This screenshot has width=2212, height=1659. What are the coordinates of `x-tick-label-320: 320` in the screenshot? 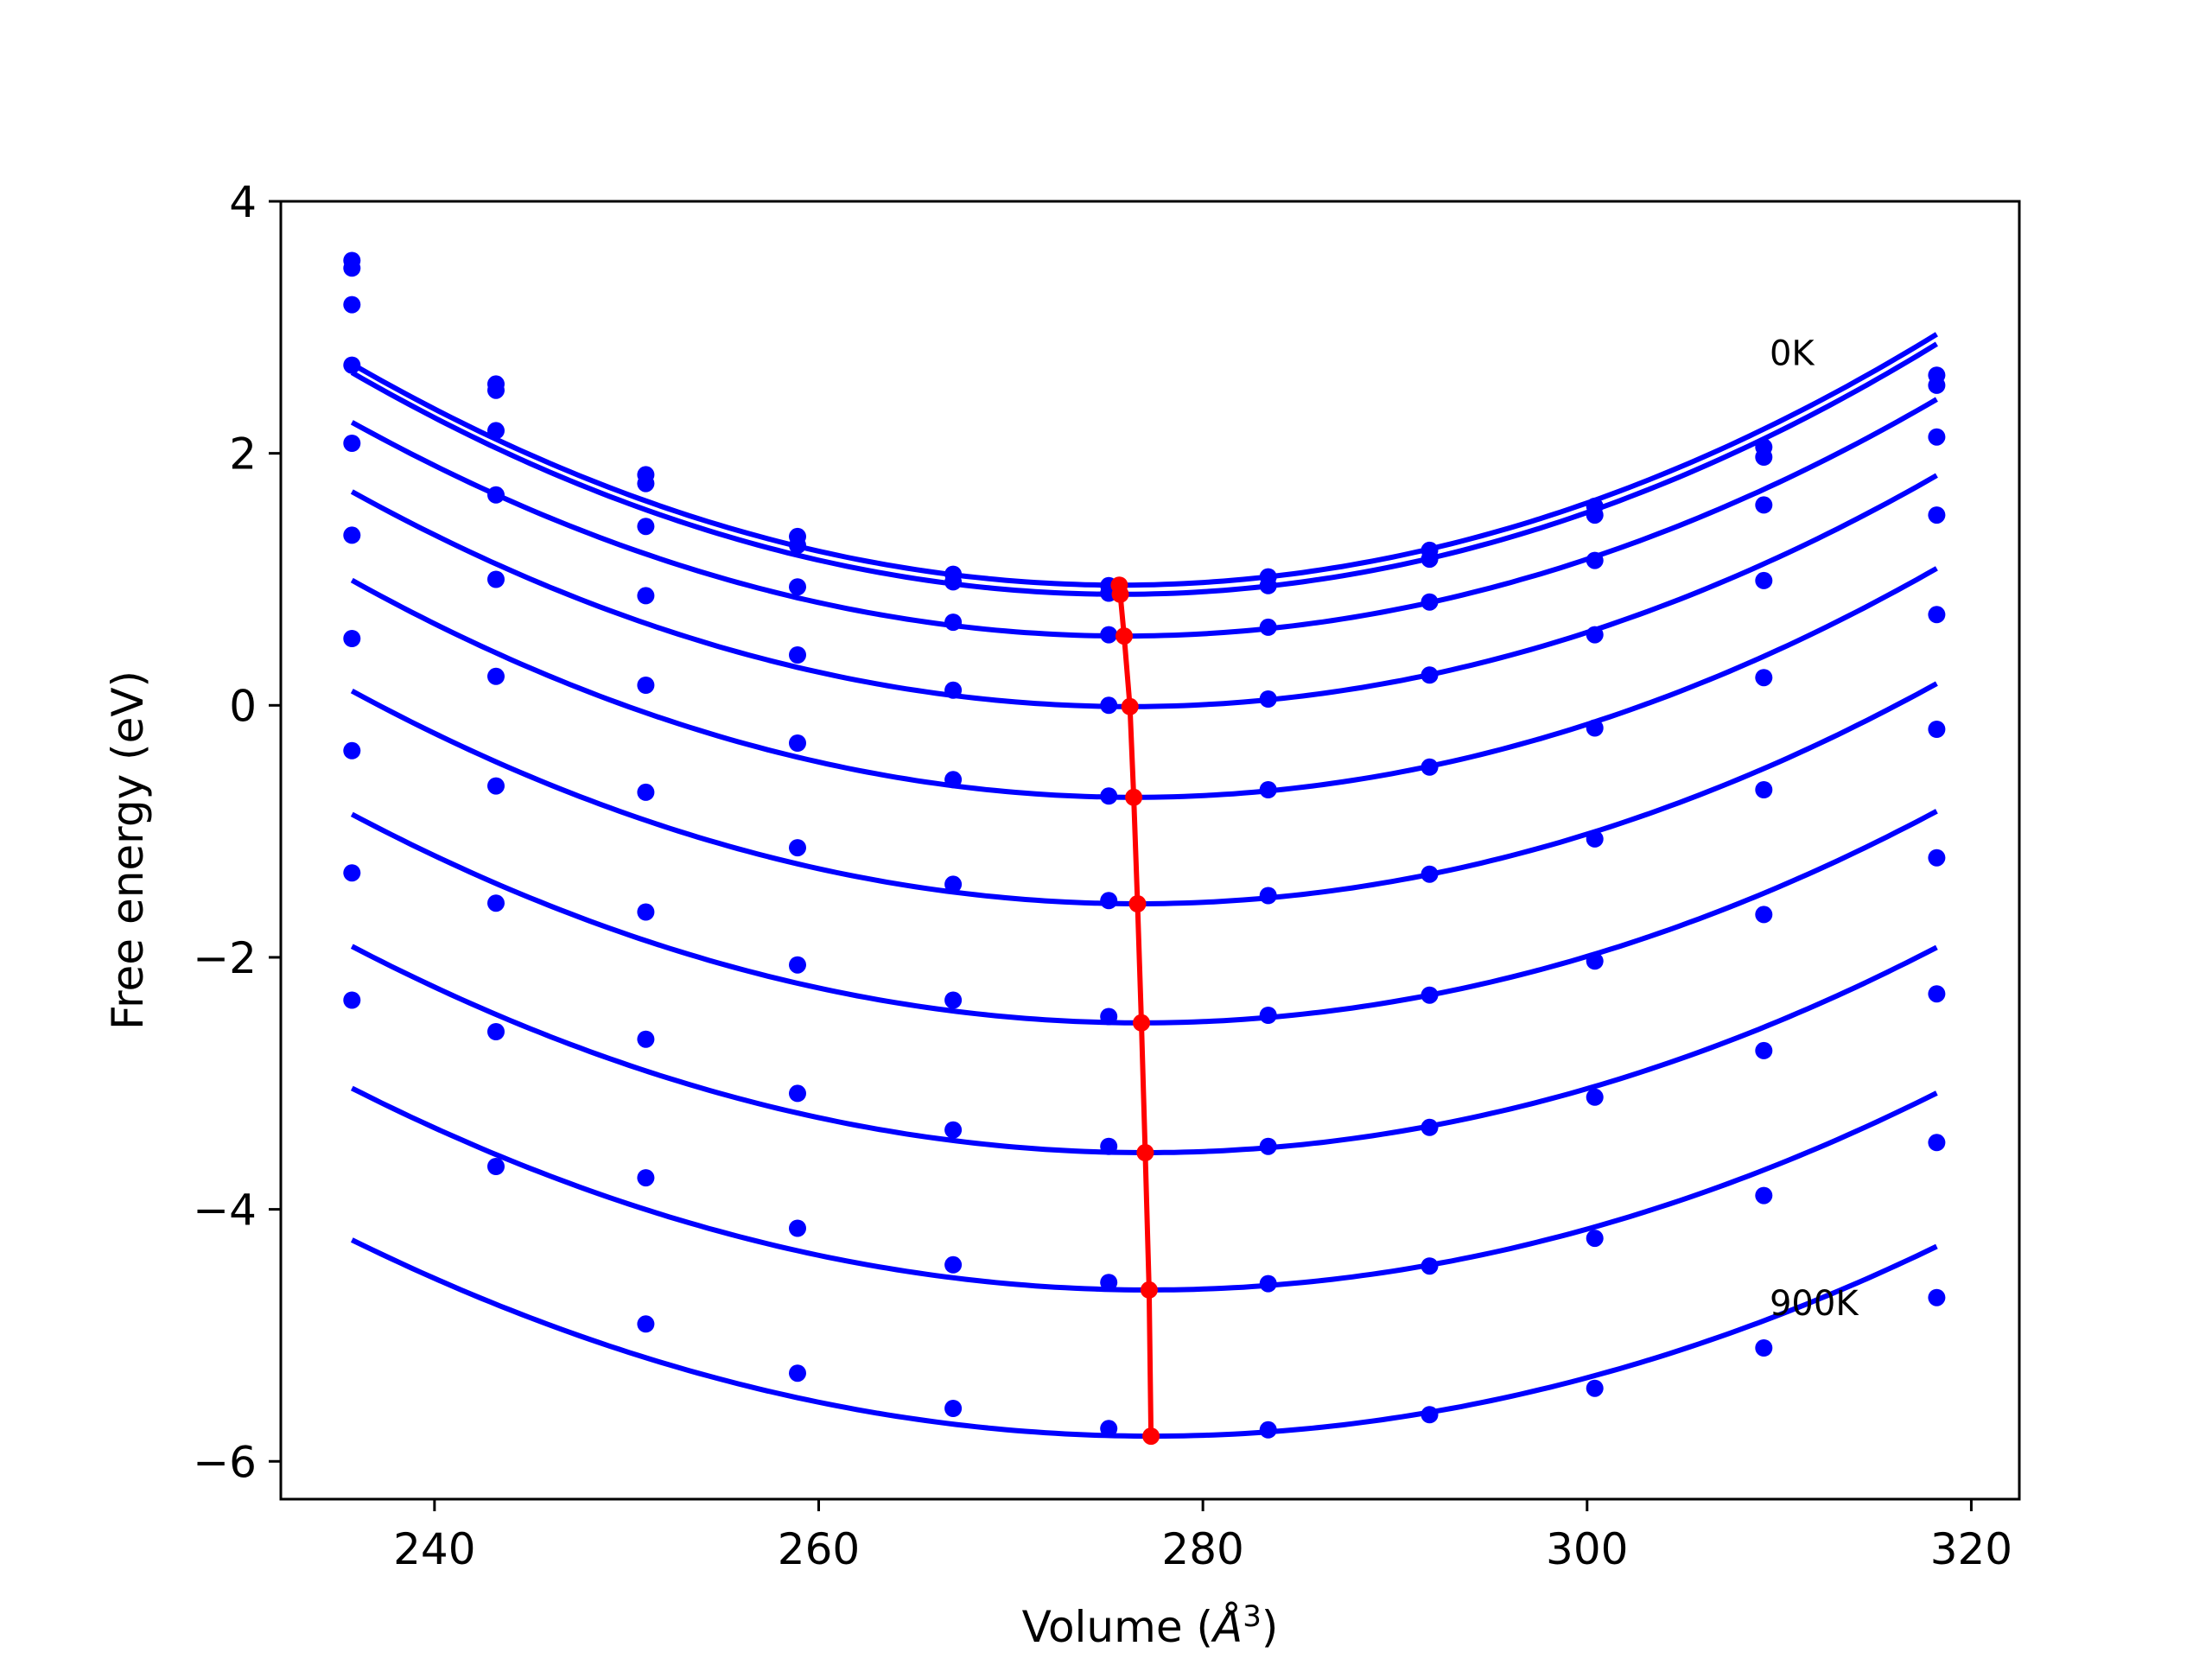 It's located at (1971, 1549).